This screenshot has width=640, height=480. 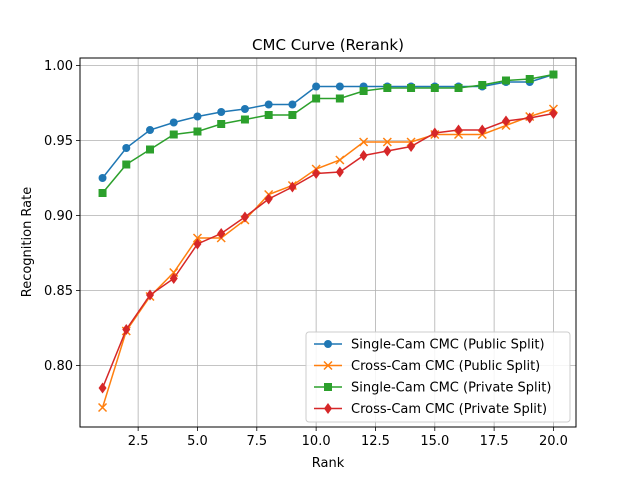 I want to click on legend-label: Single-Cam CMC (Private Split), so click(x=451, y=388).